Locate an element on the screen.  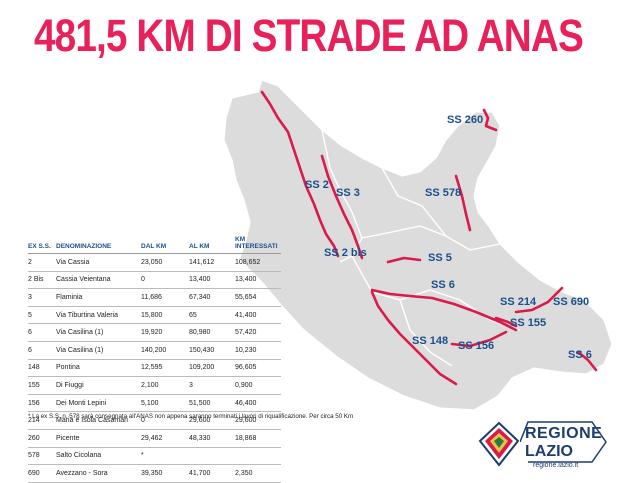
label-ss260: SS 260 is located at coordinates (465, 120).